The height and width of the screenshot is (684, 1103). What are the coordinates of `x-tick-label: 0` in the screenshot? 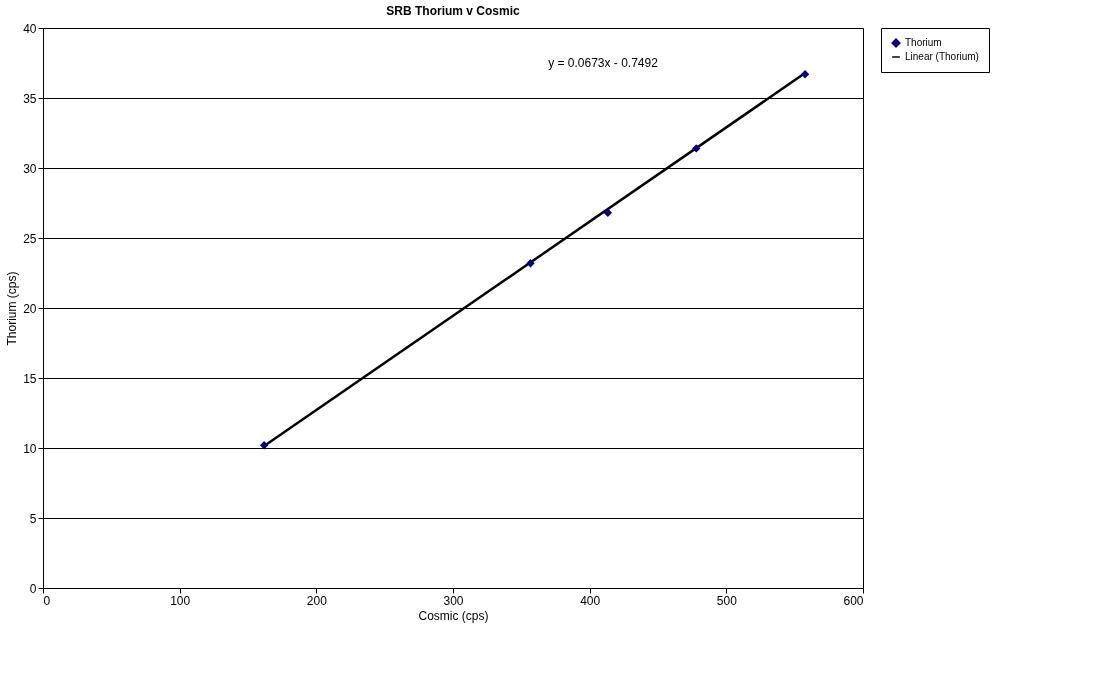 It's located at (47, 600).